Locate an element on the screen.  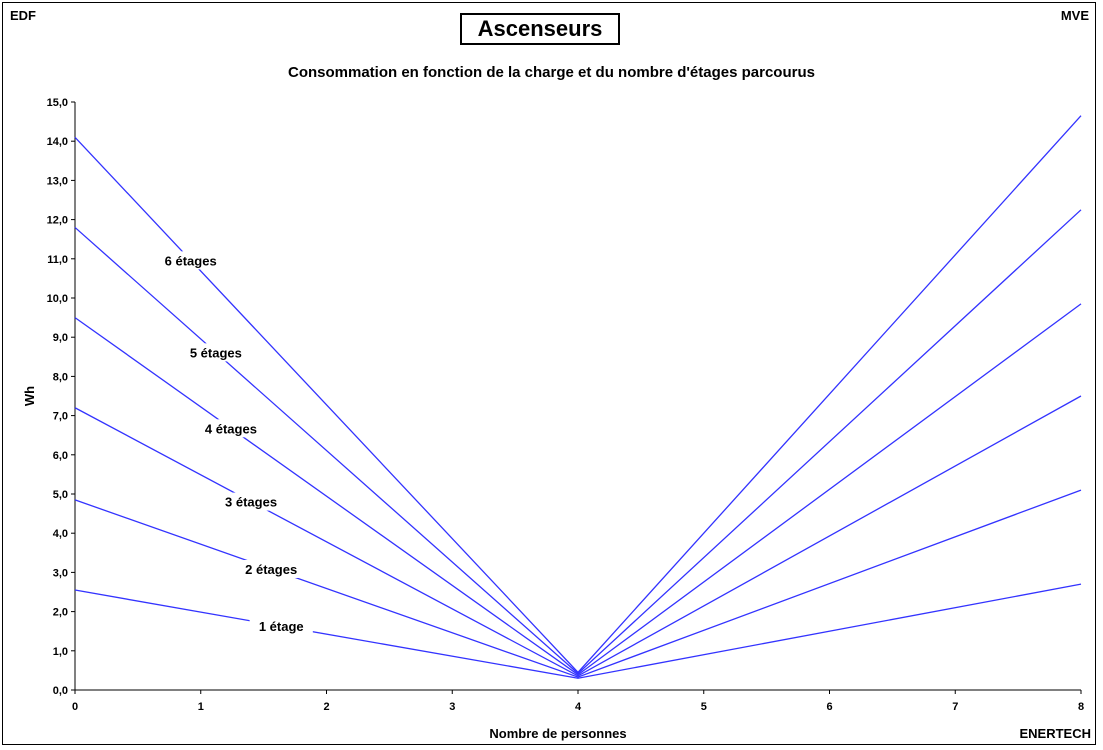
series-label: 5 étages is located at coordinates (216, 352).